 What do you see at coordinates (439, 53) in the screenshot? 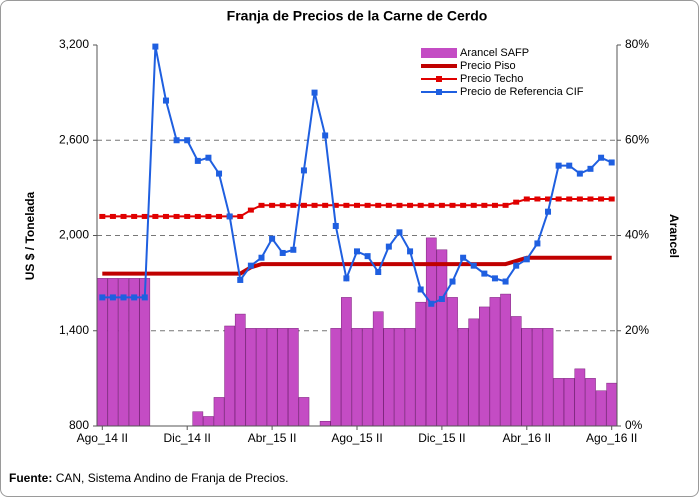
I see `legend-swatch` at bounding box center [439, 53].